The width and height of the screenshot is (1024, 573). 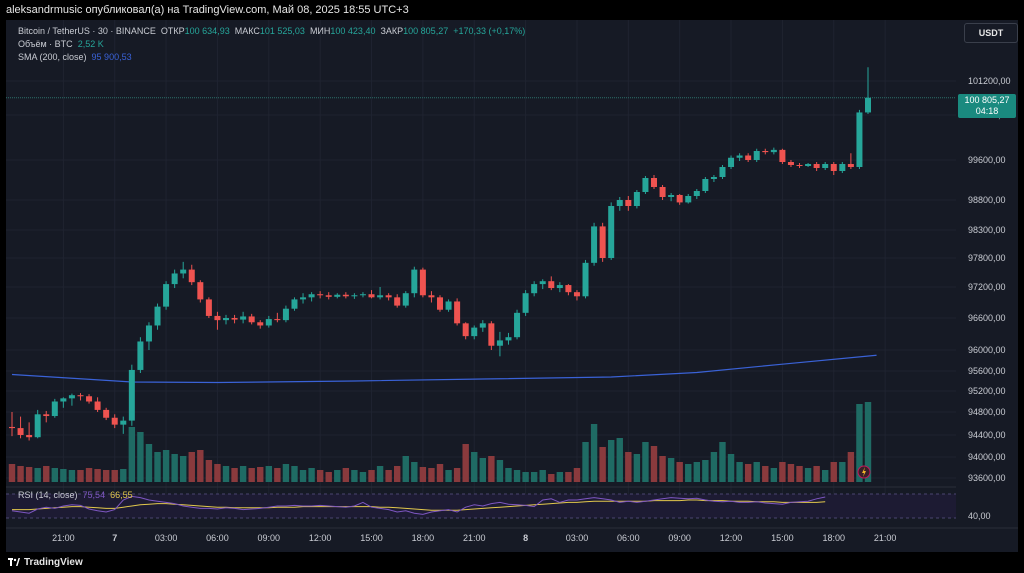 I want to click on footer-brand: TradingView, so click(x=53, y=562).